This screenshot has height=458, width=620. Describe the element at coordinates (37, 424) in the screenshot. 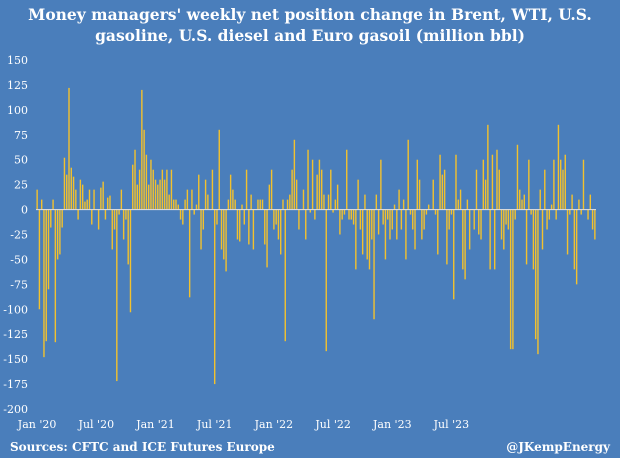

I see `x-tick-label: Jan '20` at that location.